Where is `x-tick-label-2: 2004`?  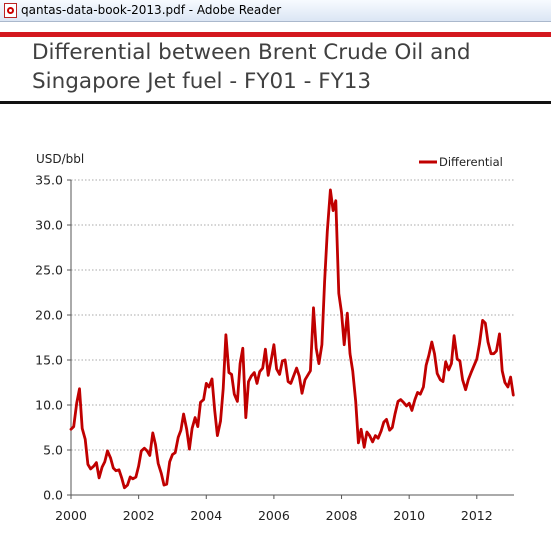 x-tick-label-2: 2004 is located at coordinates (206, 515).